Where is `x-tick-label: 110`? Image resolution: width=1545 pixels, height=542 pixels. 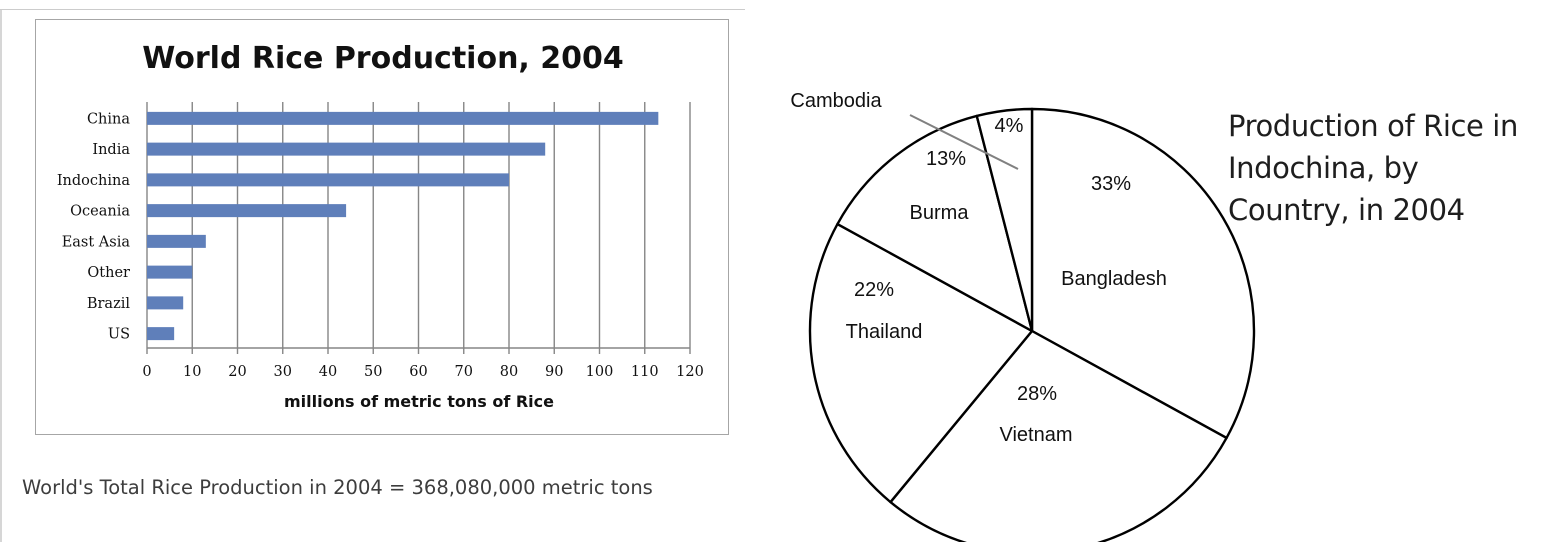
x-tick-label: 110 is located at coordinates (645, 372).